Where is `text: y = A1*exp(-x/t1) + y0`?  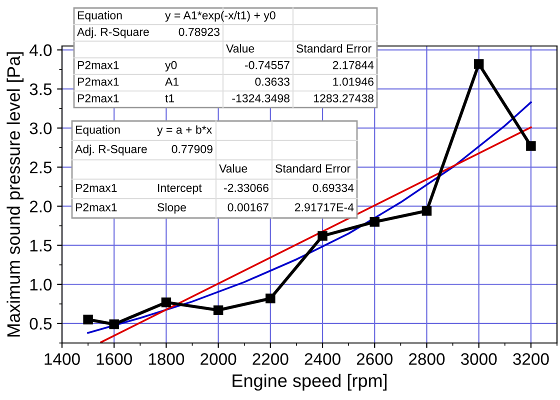 text: y = A1*exp(-x/t1) + y0 is located at coordinates (220, 16).